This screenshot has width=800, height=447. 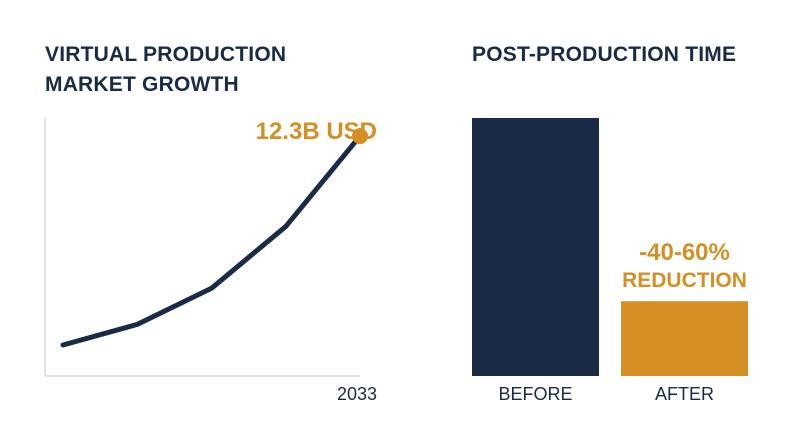 I want to click on bar-label-after: AFTER, so click(x=684, y=394).